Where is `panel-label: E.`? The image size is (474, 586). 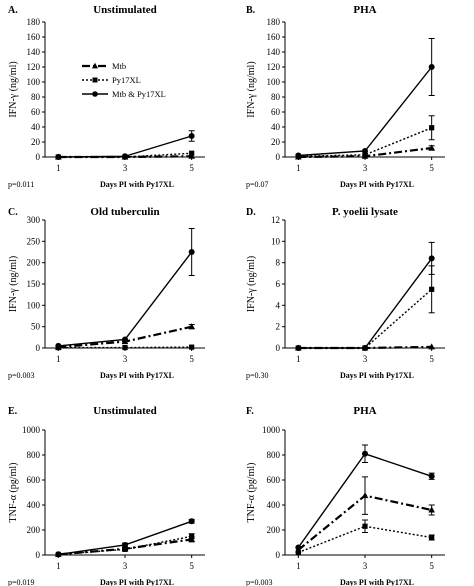
panel-label: E. is located at coordinates (13, 411).